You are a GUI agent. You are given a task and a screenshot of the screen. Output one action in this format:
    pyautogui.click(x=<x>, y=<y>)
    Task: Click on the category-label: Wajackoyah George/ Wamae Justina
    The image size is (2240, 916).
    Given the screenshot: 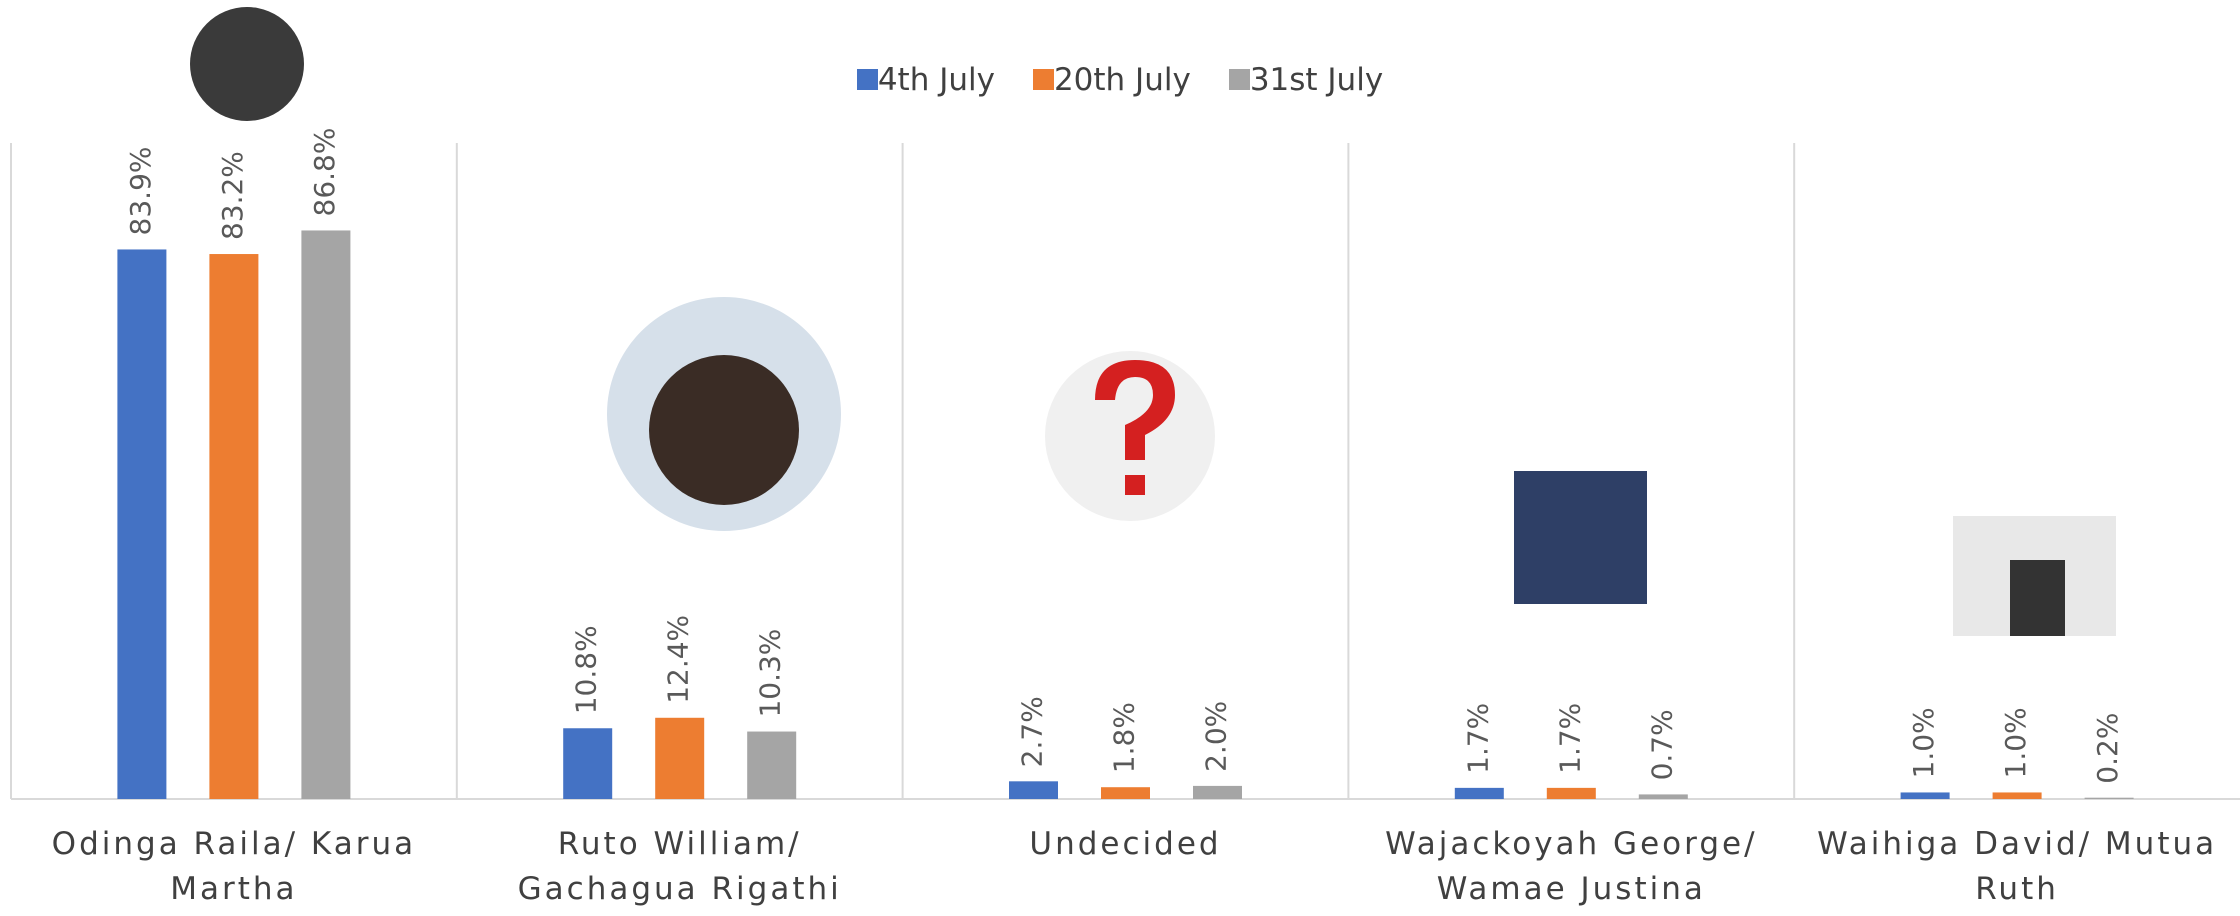 What is the action you would take?
    pyautogui.click(x=1571, y=866)
    